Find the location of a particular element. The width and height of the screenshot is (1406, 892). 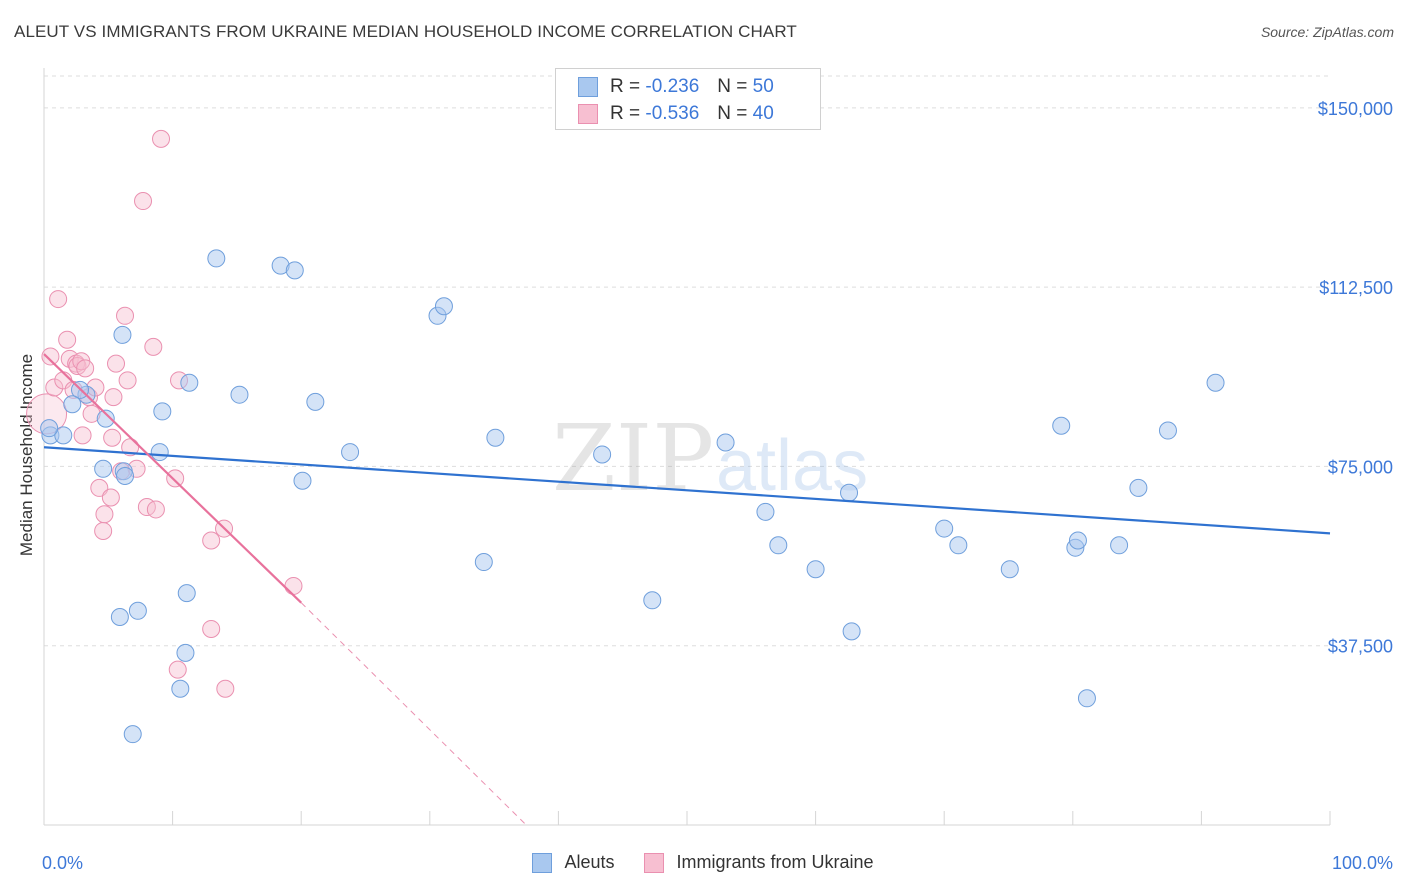

legend-r-value-aleuts: -0.236 is located at coordinates (672, 86).